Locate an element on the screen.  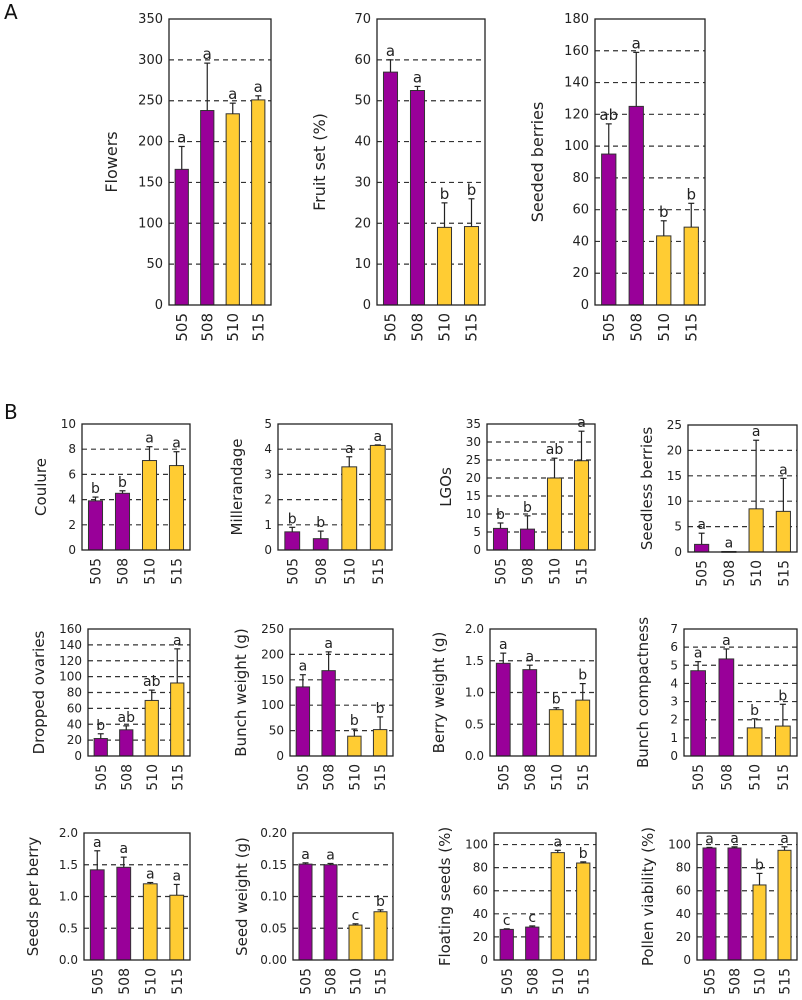
y-tick-label: 0.0 is located at coordinates (68, 960).